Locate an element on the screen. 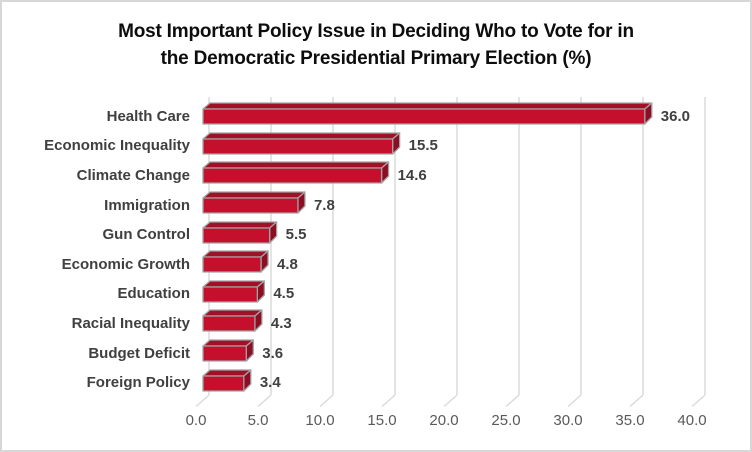  bar-zone: 5.5 is located at coordinates (254, 232).